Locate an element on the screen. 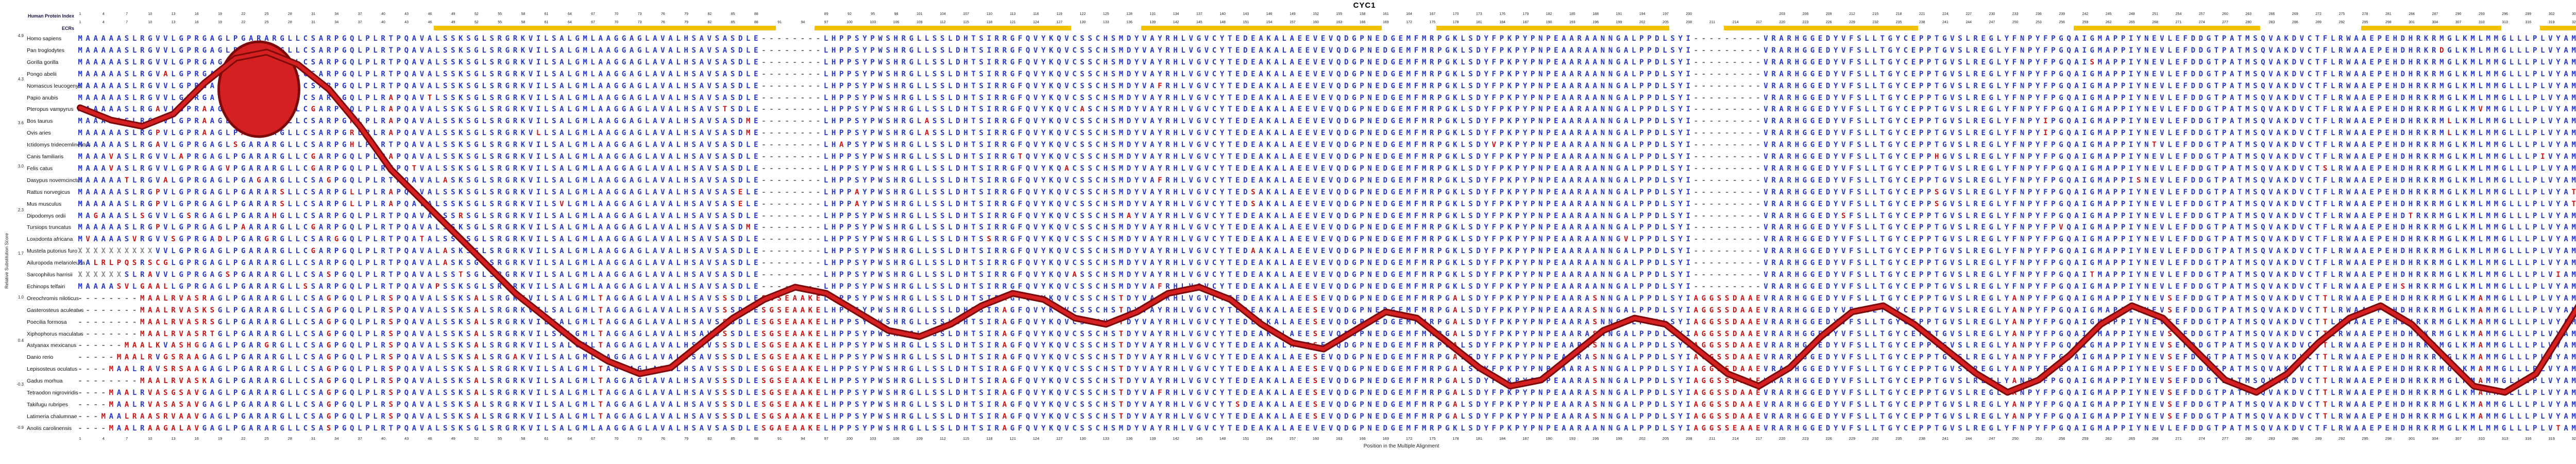 This screenshot has height=464, width=2576. position-tick: 61 is located at coordinates (546, 14).